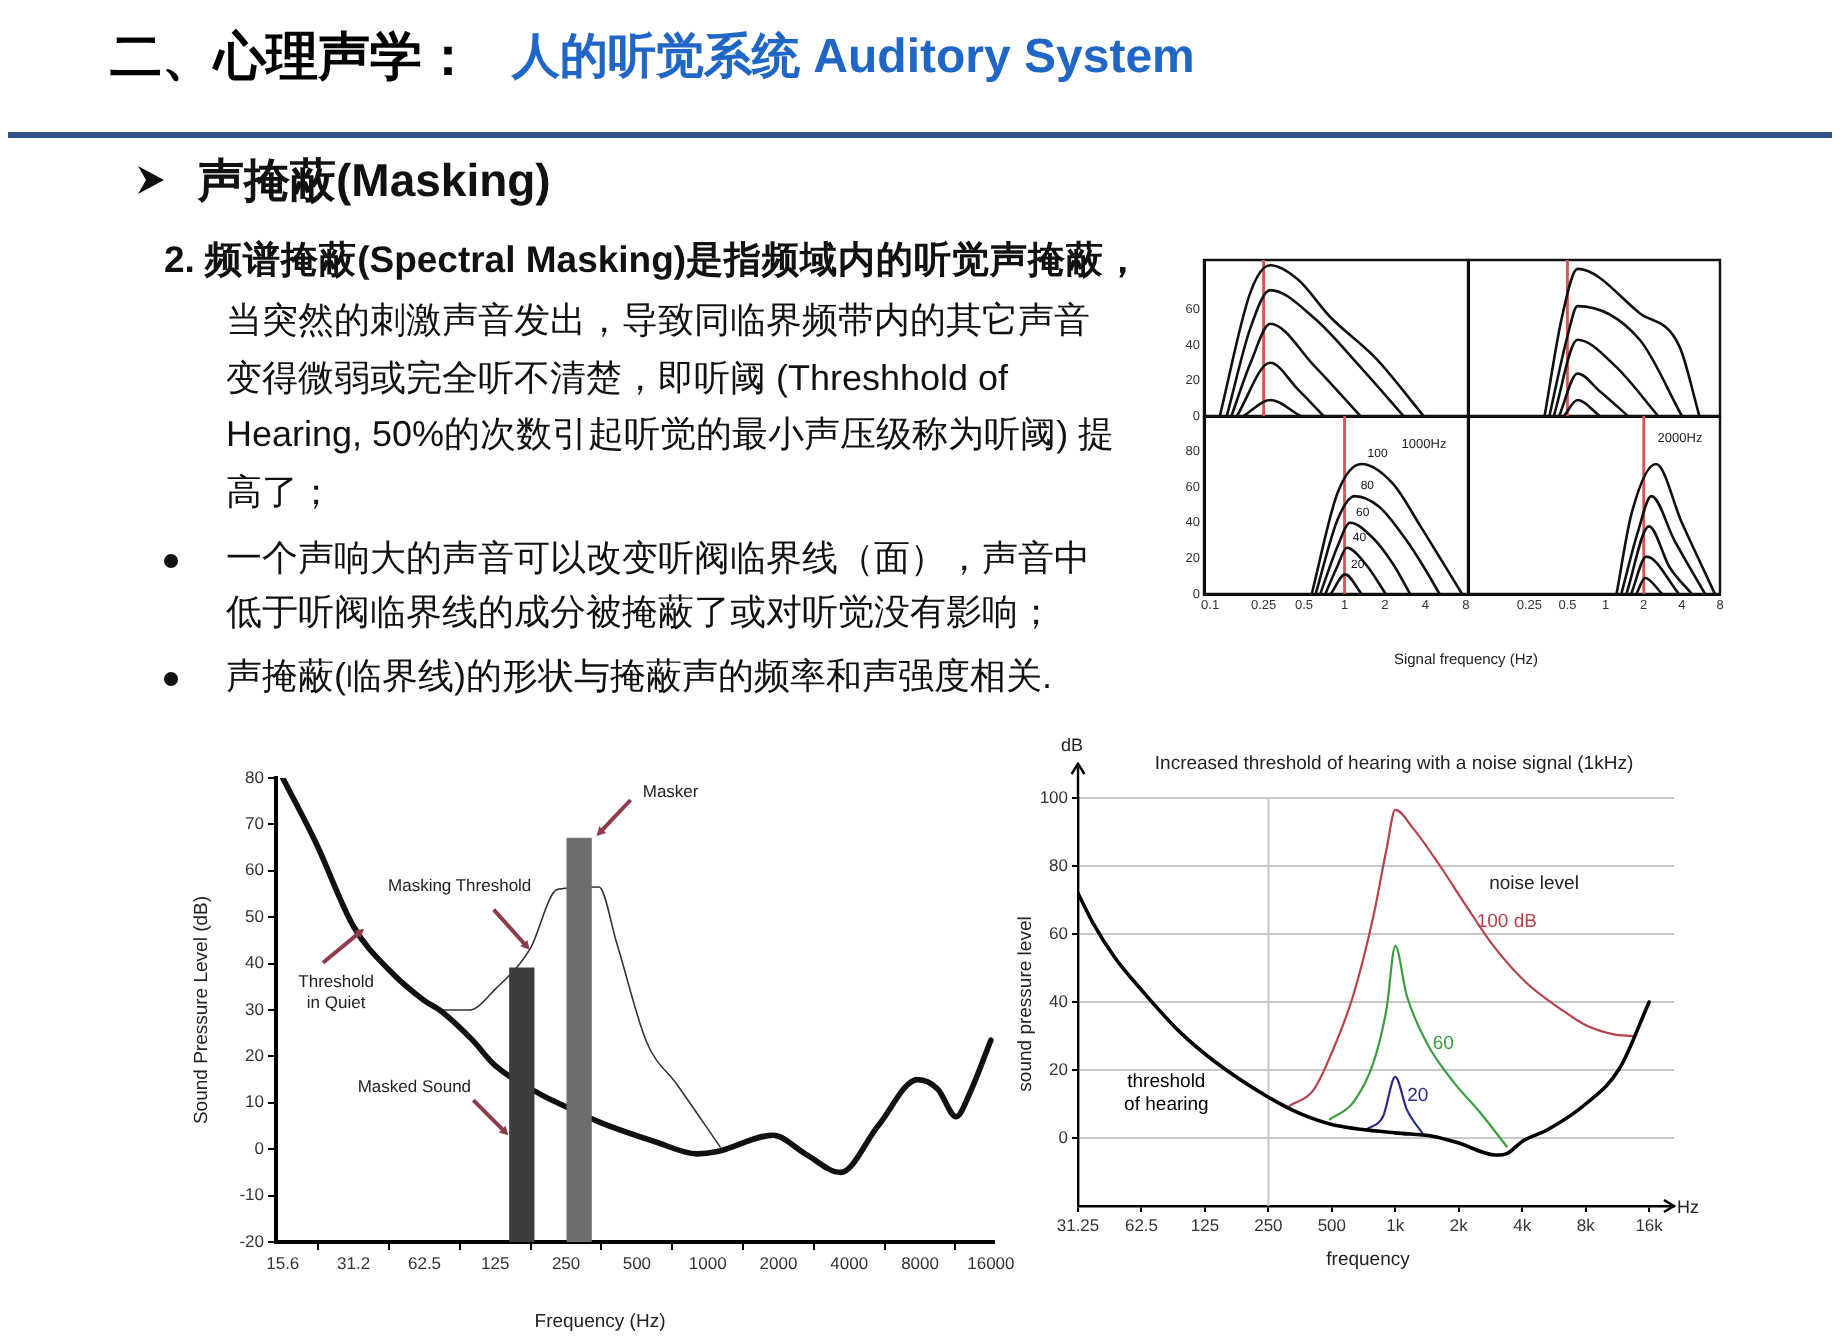  I want to click on y-tick-label: -20, so click(252, 1240).